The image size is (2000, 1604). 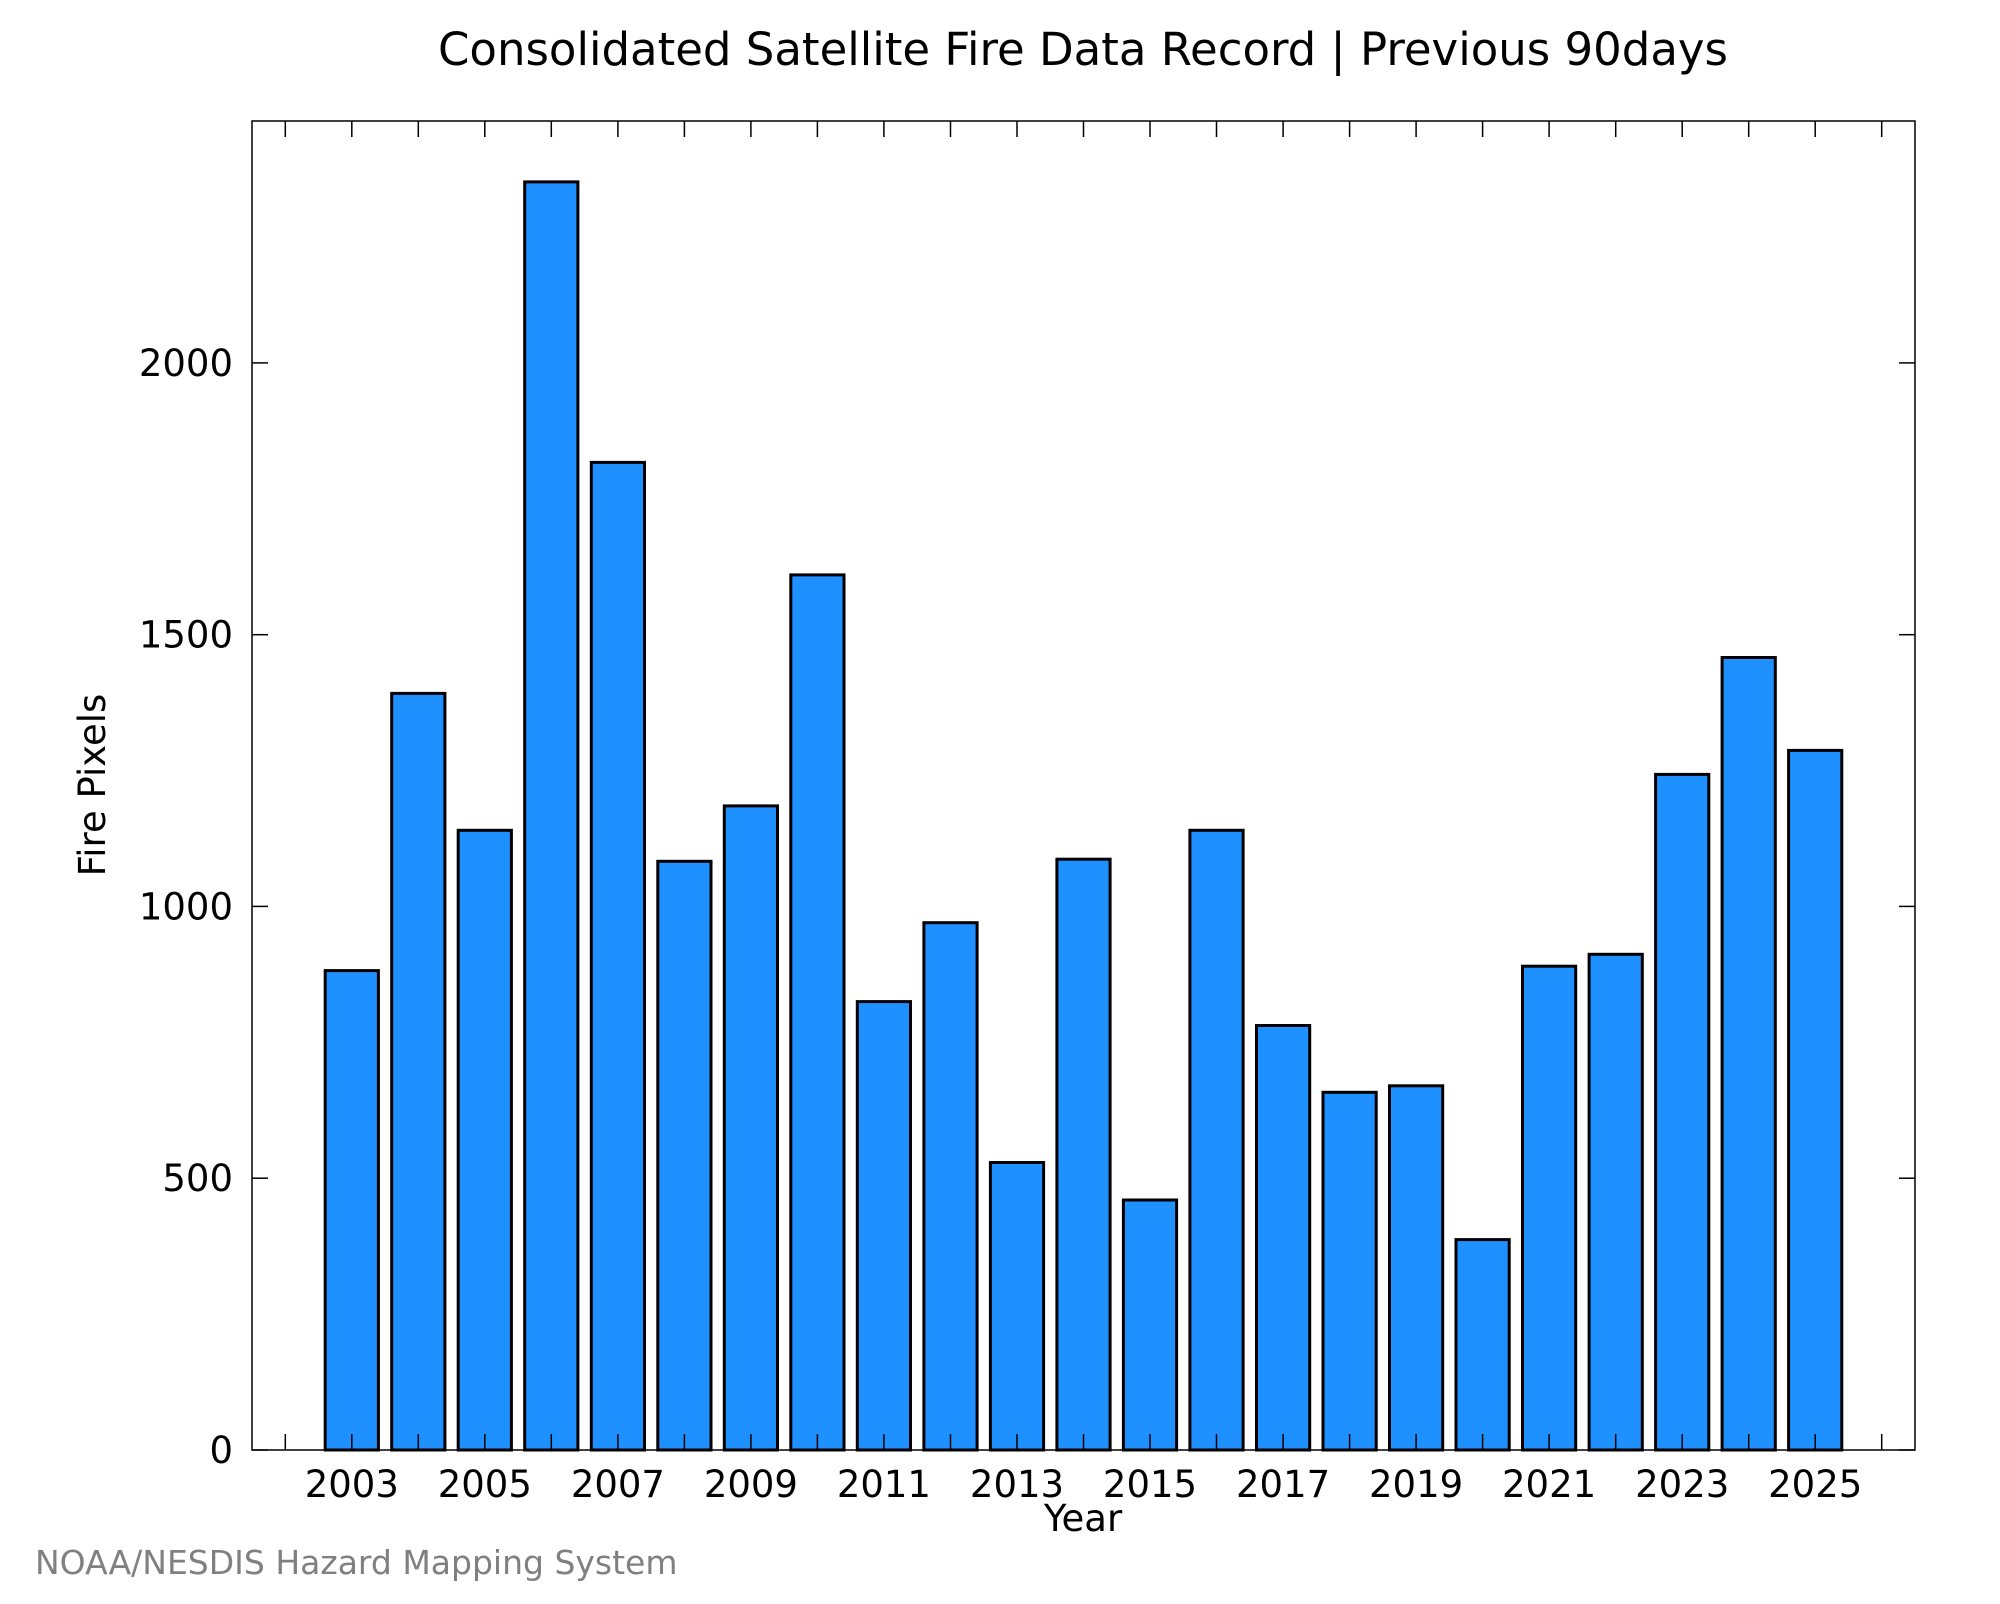 I want to click on x-tick-label: 2005, so click(x=485, y=1484).